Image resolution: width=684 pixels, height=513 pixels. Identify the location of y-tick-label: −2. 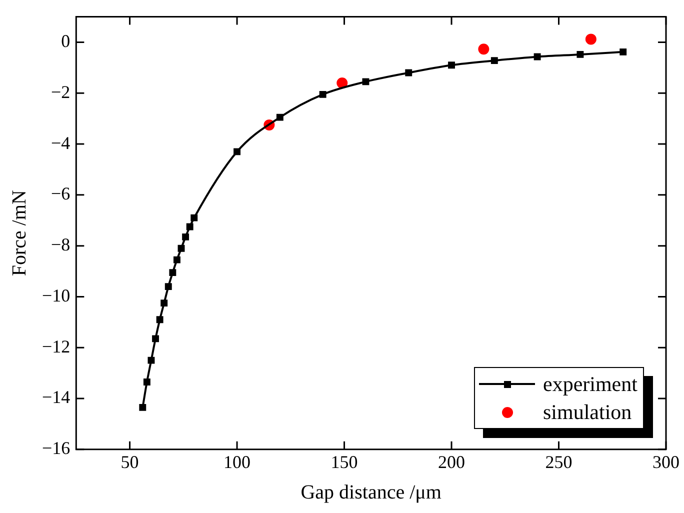
(60, 92).